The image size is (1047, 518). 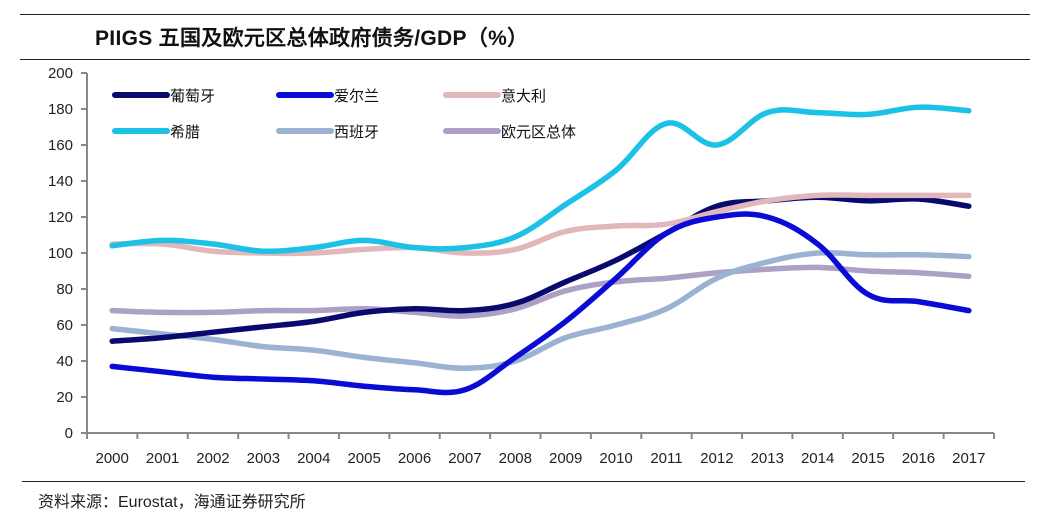 I want to click on x-tick-label: 2010, so click(x=615, y=458).